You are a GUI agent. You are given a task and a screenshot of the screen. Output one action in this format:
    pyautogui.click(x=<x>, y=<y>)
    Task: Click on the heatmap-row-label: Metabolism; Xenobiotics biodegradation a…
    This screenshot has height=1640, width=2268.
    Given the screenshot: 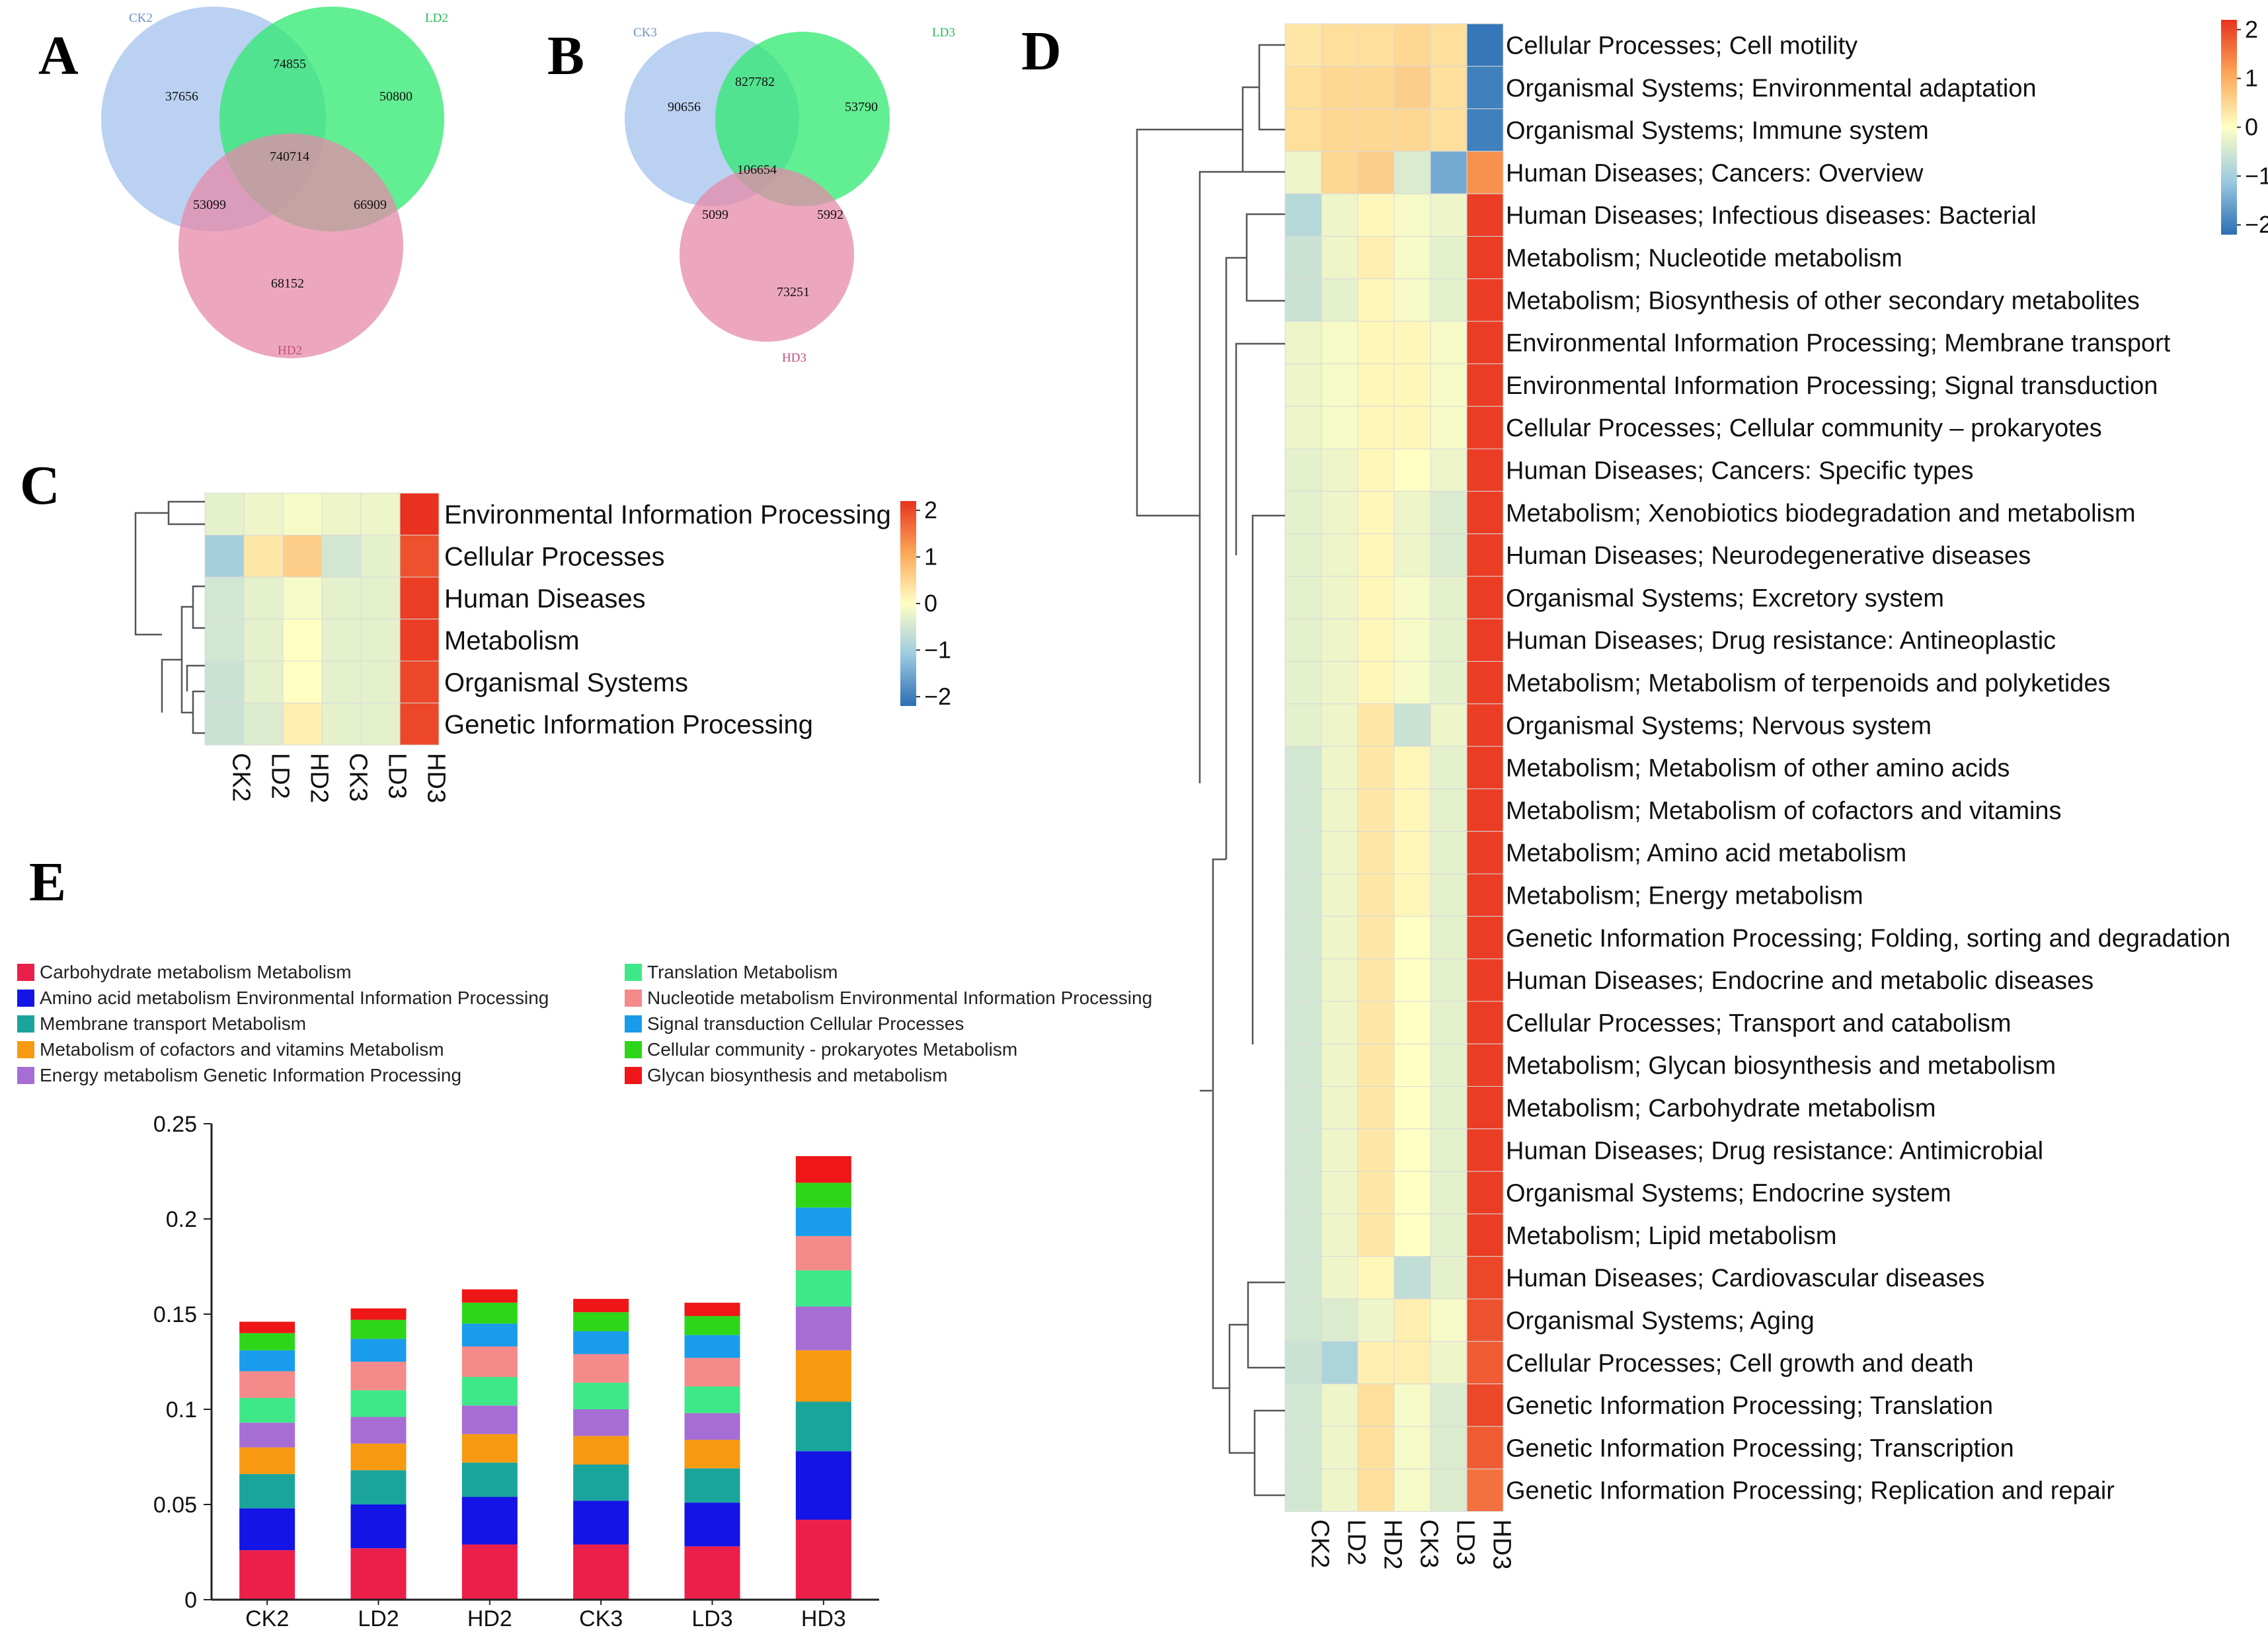 What is the action you would take?
    pyautogui.click(x=1821, y=513)
    